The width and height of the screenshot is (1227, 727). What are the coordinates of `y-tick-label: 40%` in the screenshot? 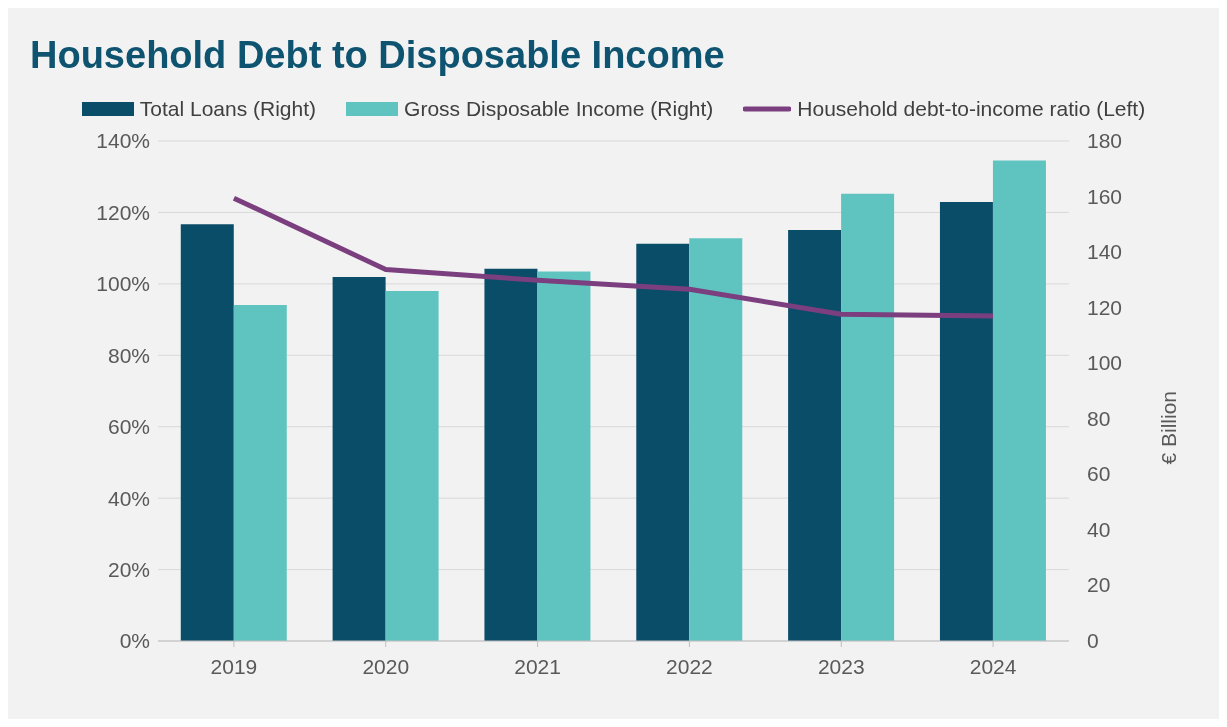 It's located at (128, 498).